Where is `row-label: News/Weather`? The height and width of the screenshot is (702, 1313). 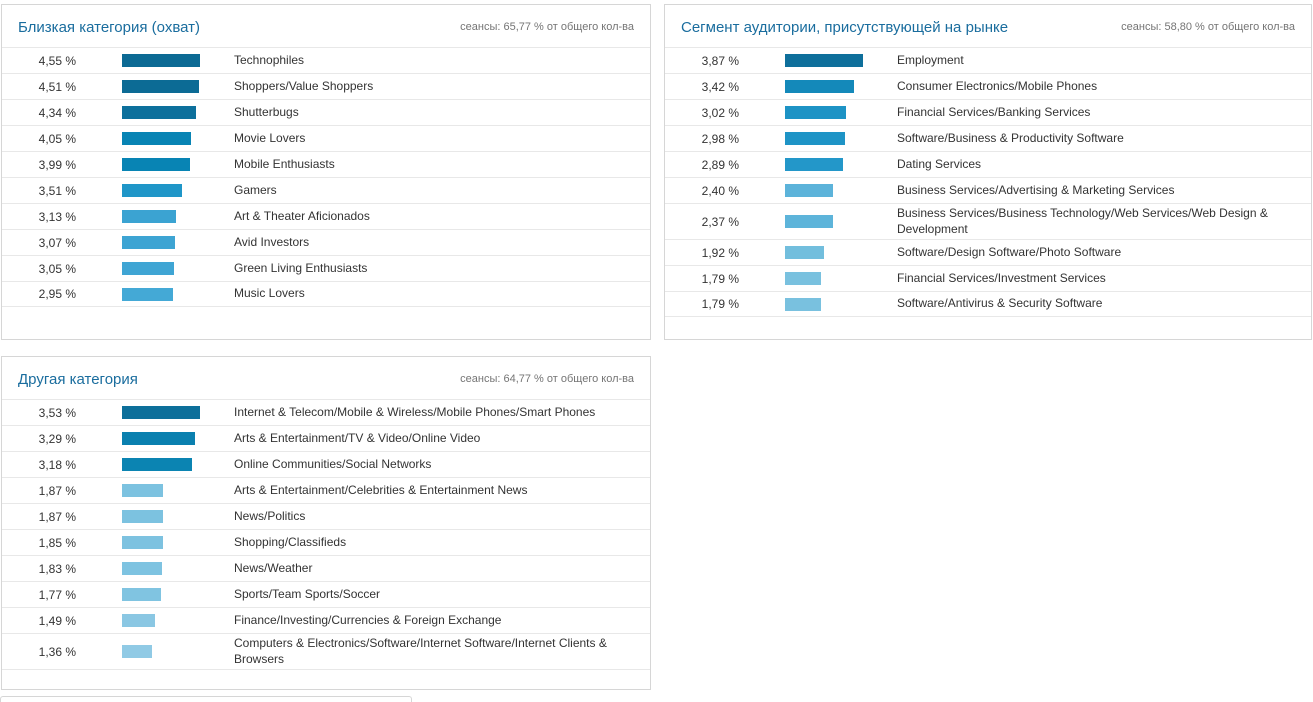 row-label: News/Weather is located at coordinates (273, 567).